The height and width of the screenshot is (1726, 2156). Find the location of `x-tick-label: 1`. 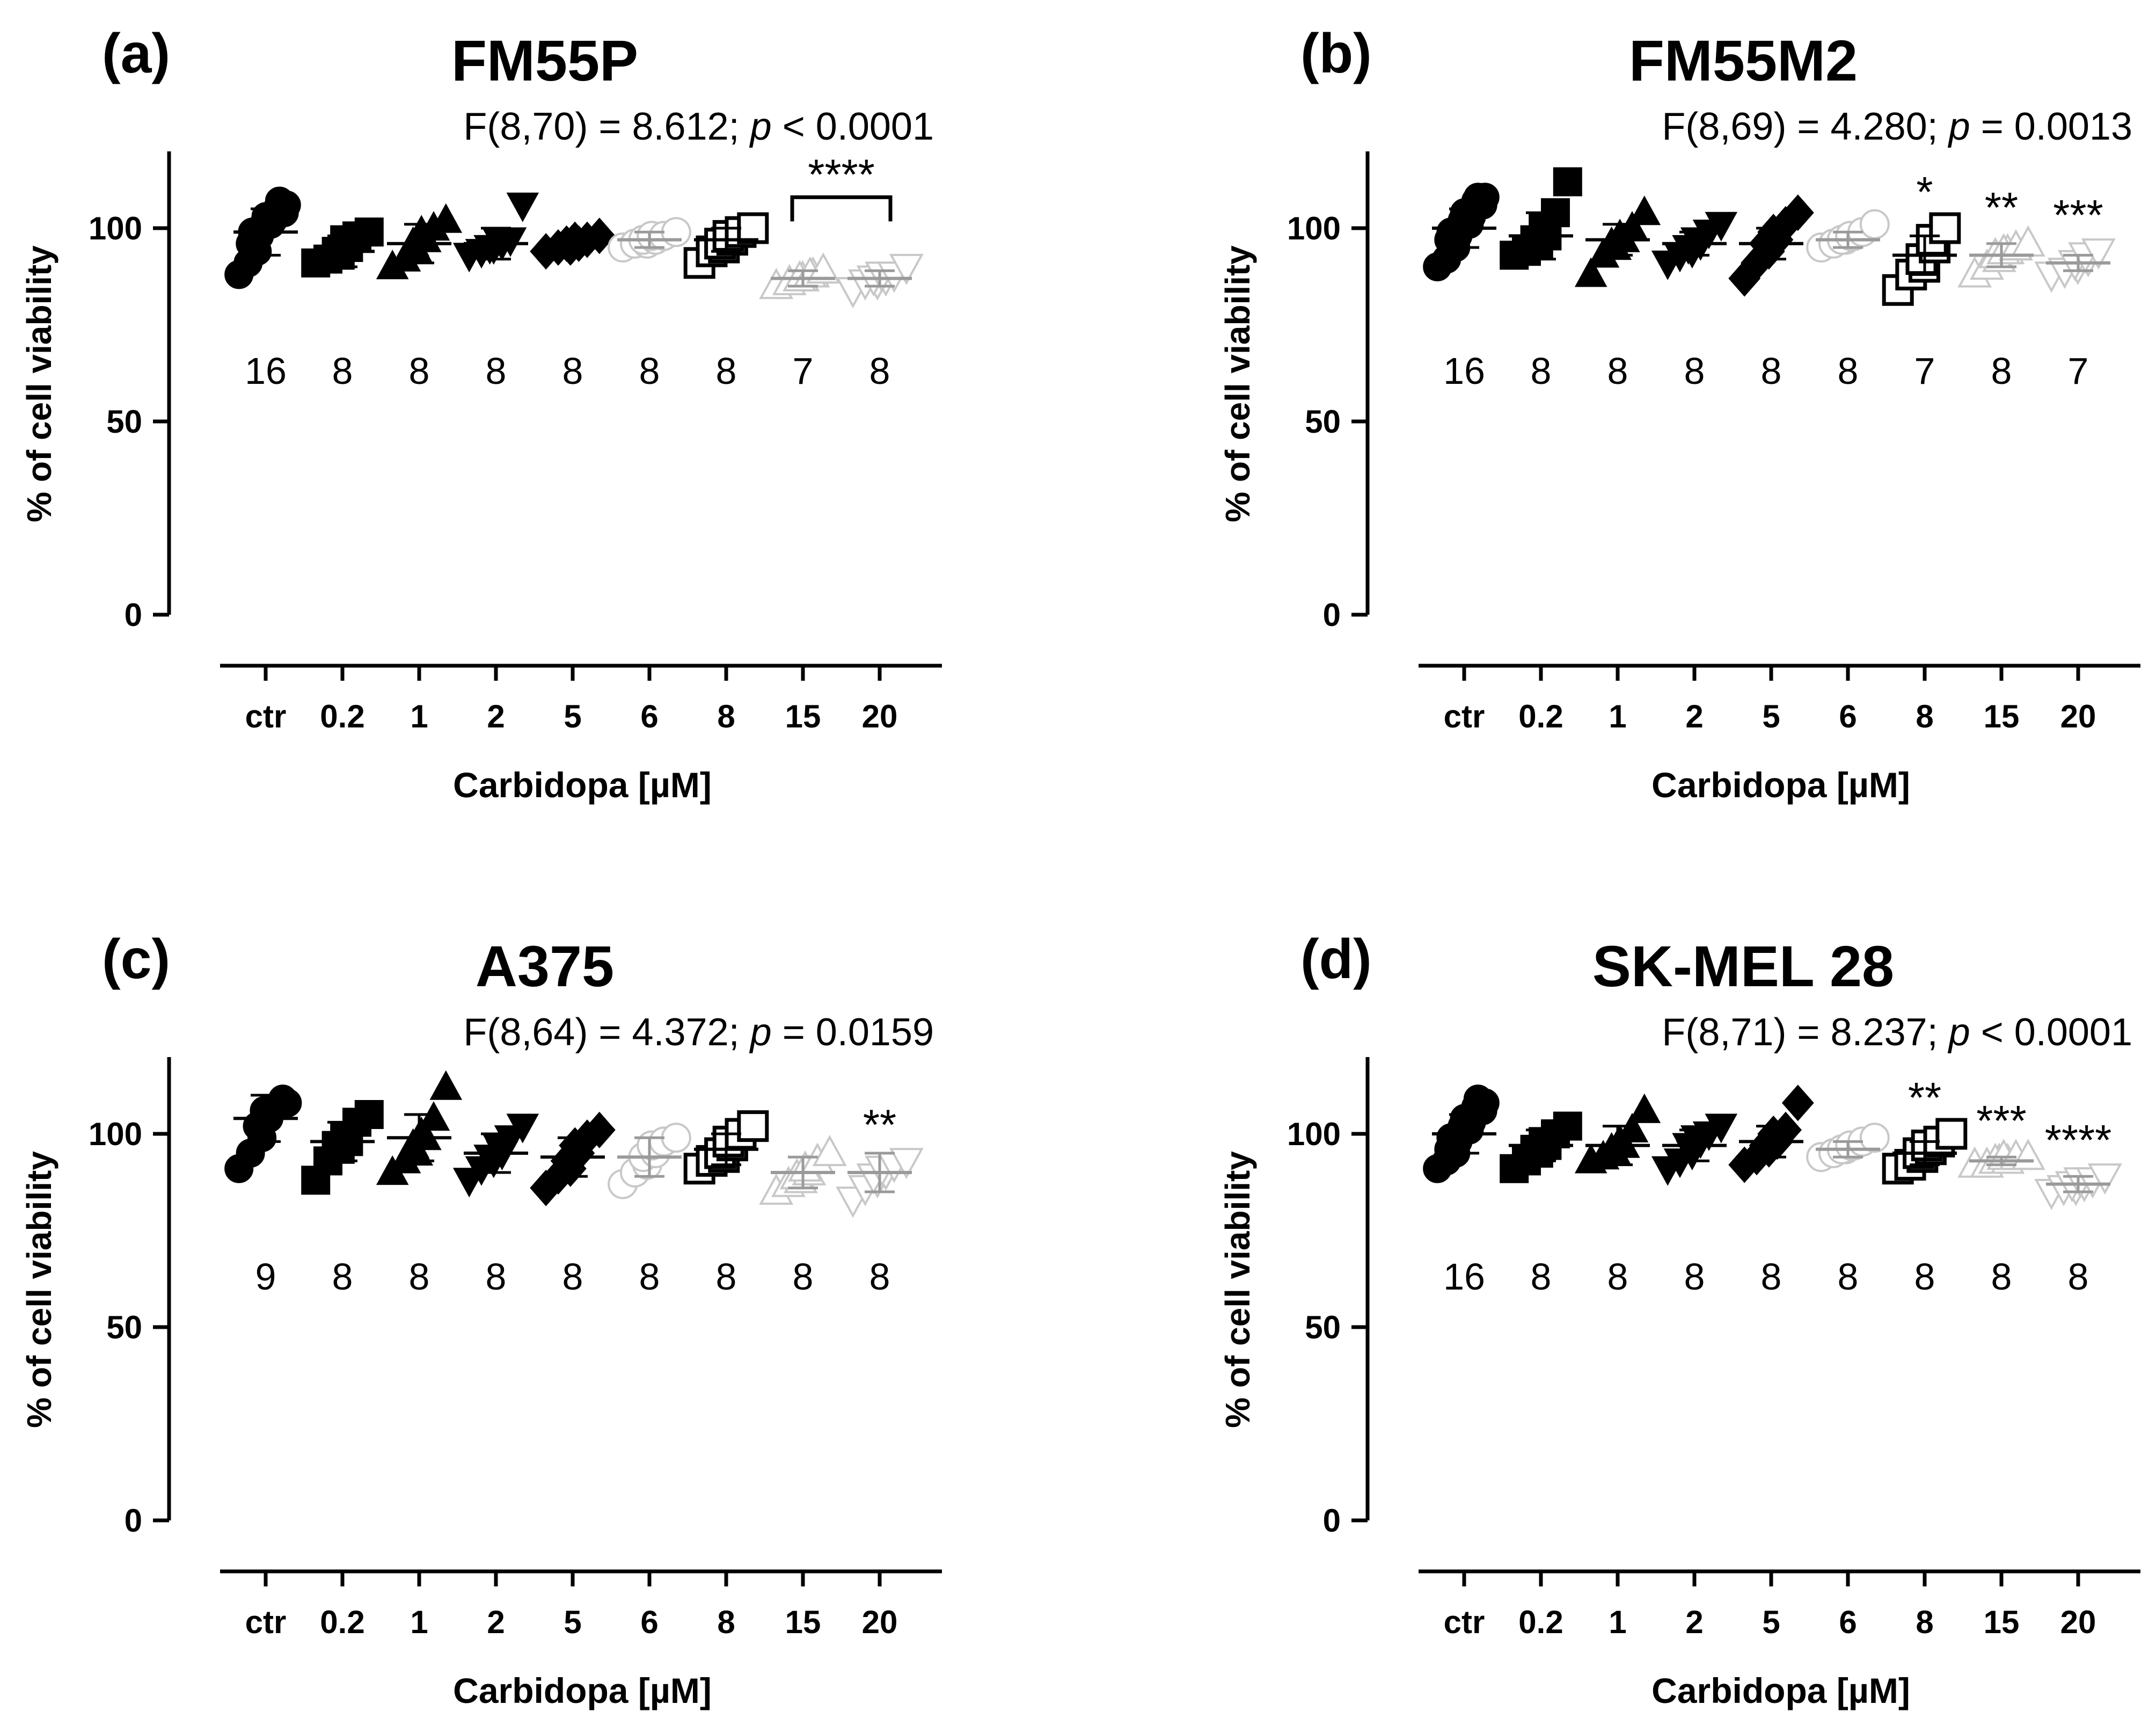

x-tick-label: 1 is located at coordinates (1618, 716).